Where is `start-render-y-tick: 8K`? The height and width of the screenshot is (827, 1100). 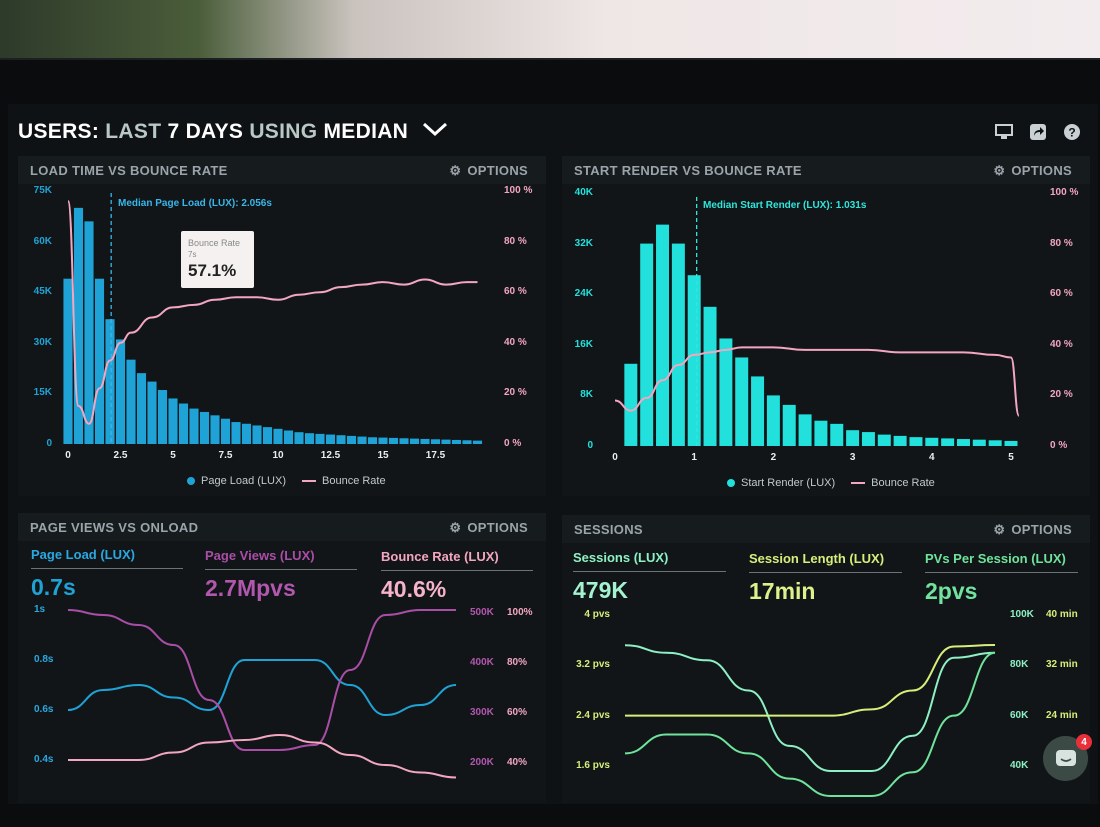
start-render-y-tick: 8K is located at coordinates (586, 395).